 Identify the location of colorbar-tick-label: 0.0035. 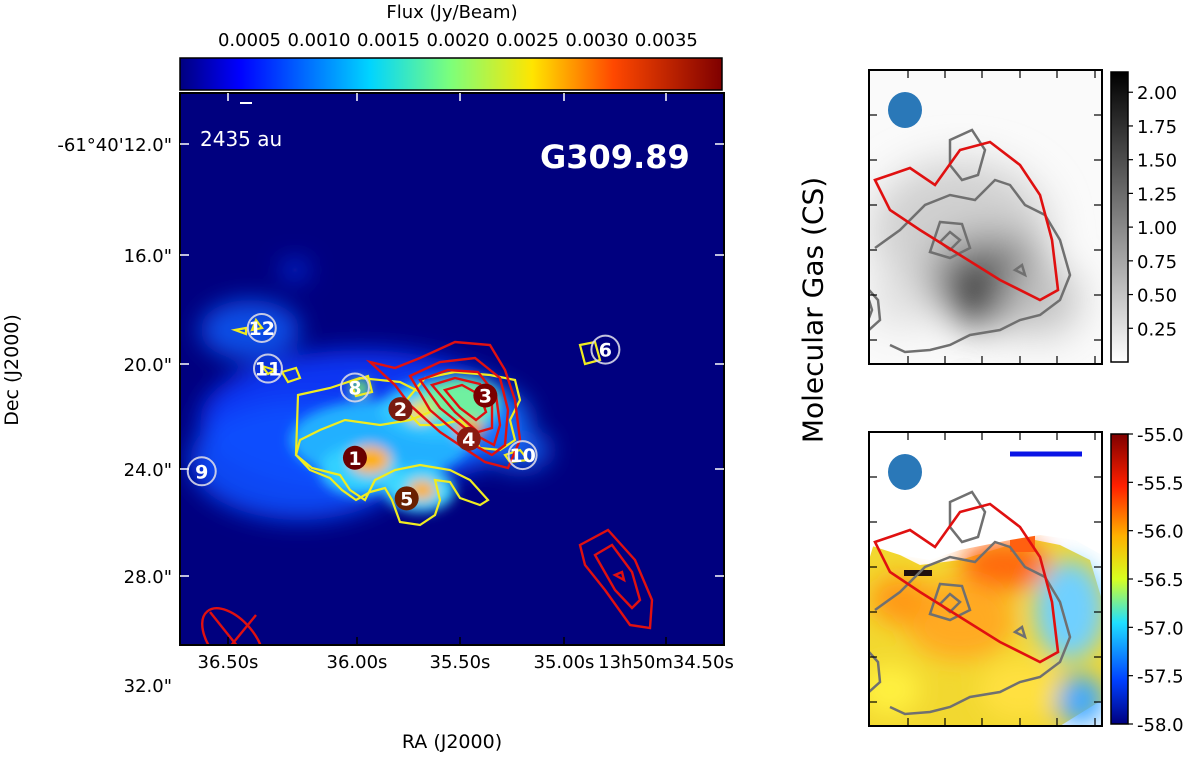
(666, 40).